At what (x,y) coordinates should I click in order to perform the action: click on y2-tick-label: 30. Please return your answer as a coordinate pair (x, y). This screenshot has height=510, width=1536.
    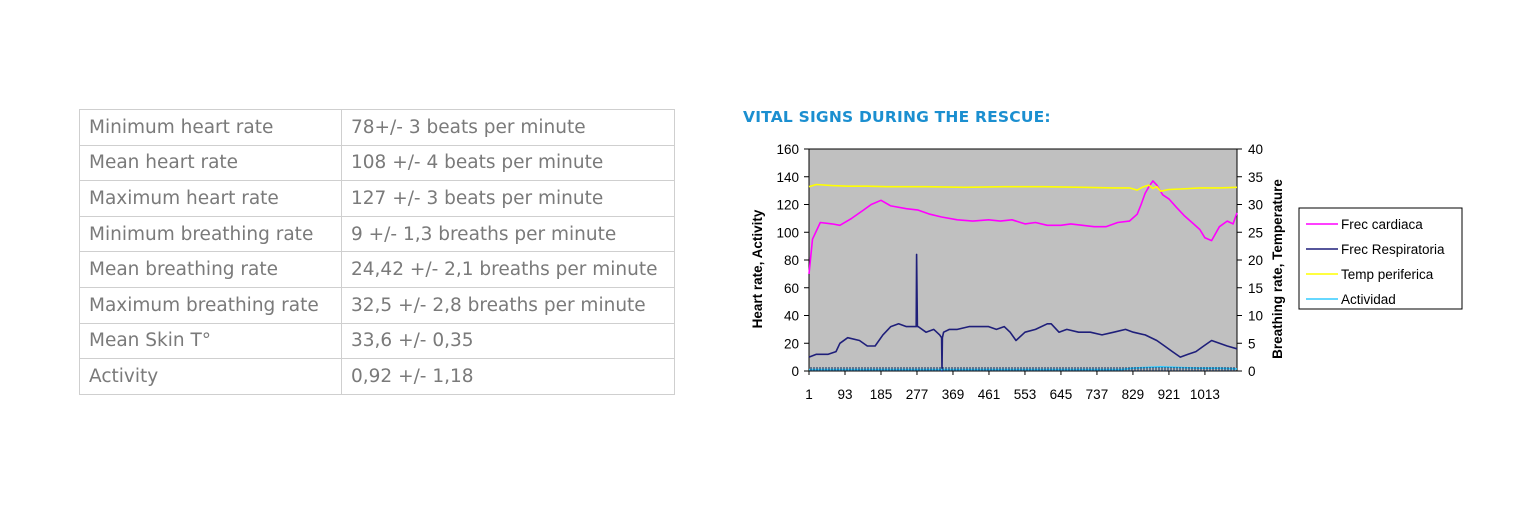
    Looking at the image, I should click on (1255, 205).